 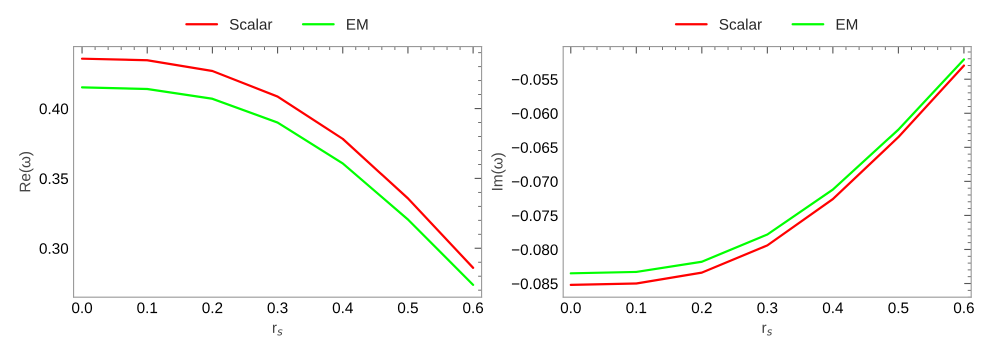 I want to click on y-tick-label: −0.060, so click(x=535, y=113).